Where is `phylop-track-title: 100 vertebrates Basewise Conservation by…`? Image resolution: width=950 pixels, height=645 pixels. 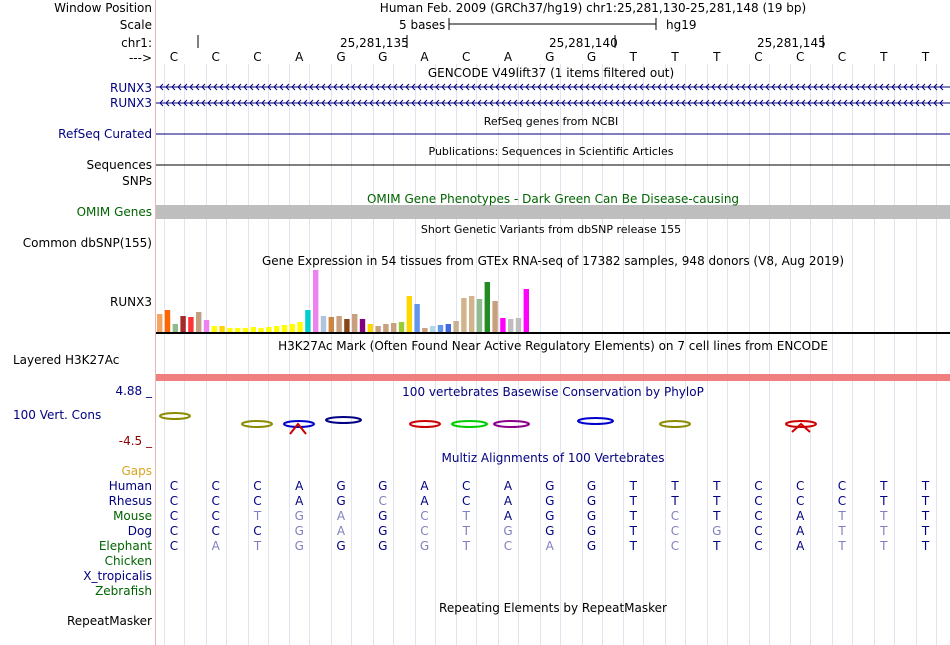 phylop-track-title: 100 vertebrates Basewise Conservation by… is located at coordinates (553, 392).